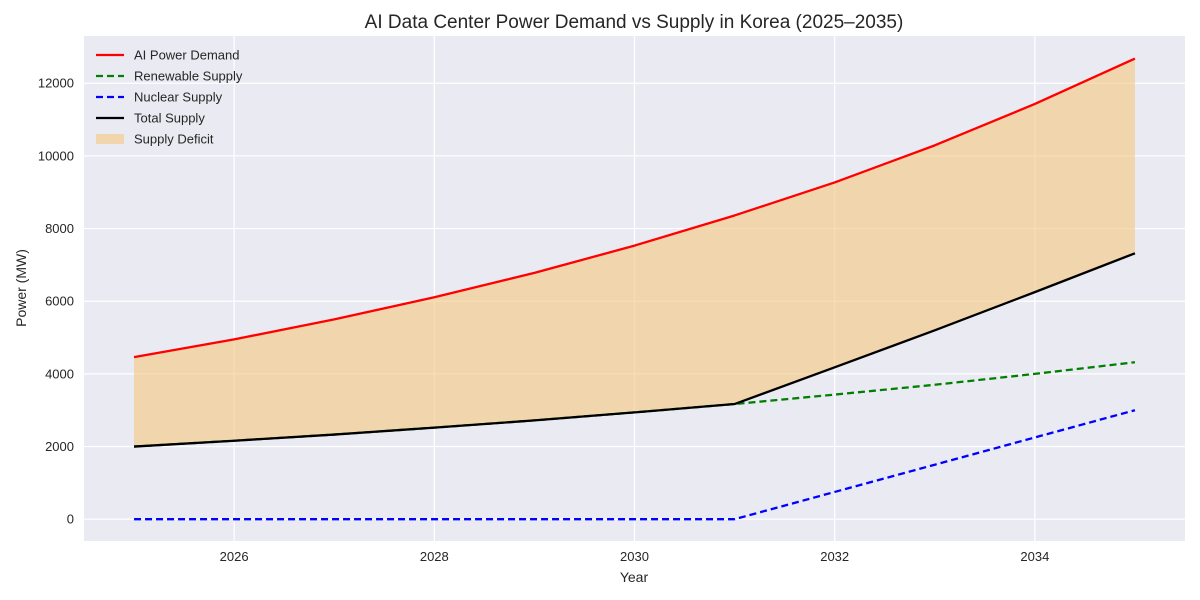 This screenshot has width=1200, height=600. Describe the element at coordinates (169, 118) in the screenshot. I see `legend-label-total-supply: Total Supply` at that location.